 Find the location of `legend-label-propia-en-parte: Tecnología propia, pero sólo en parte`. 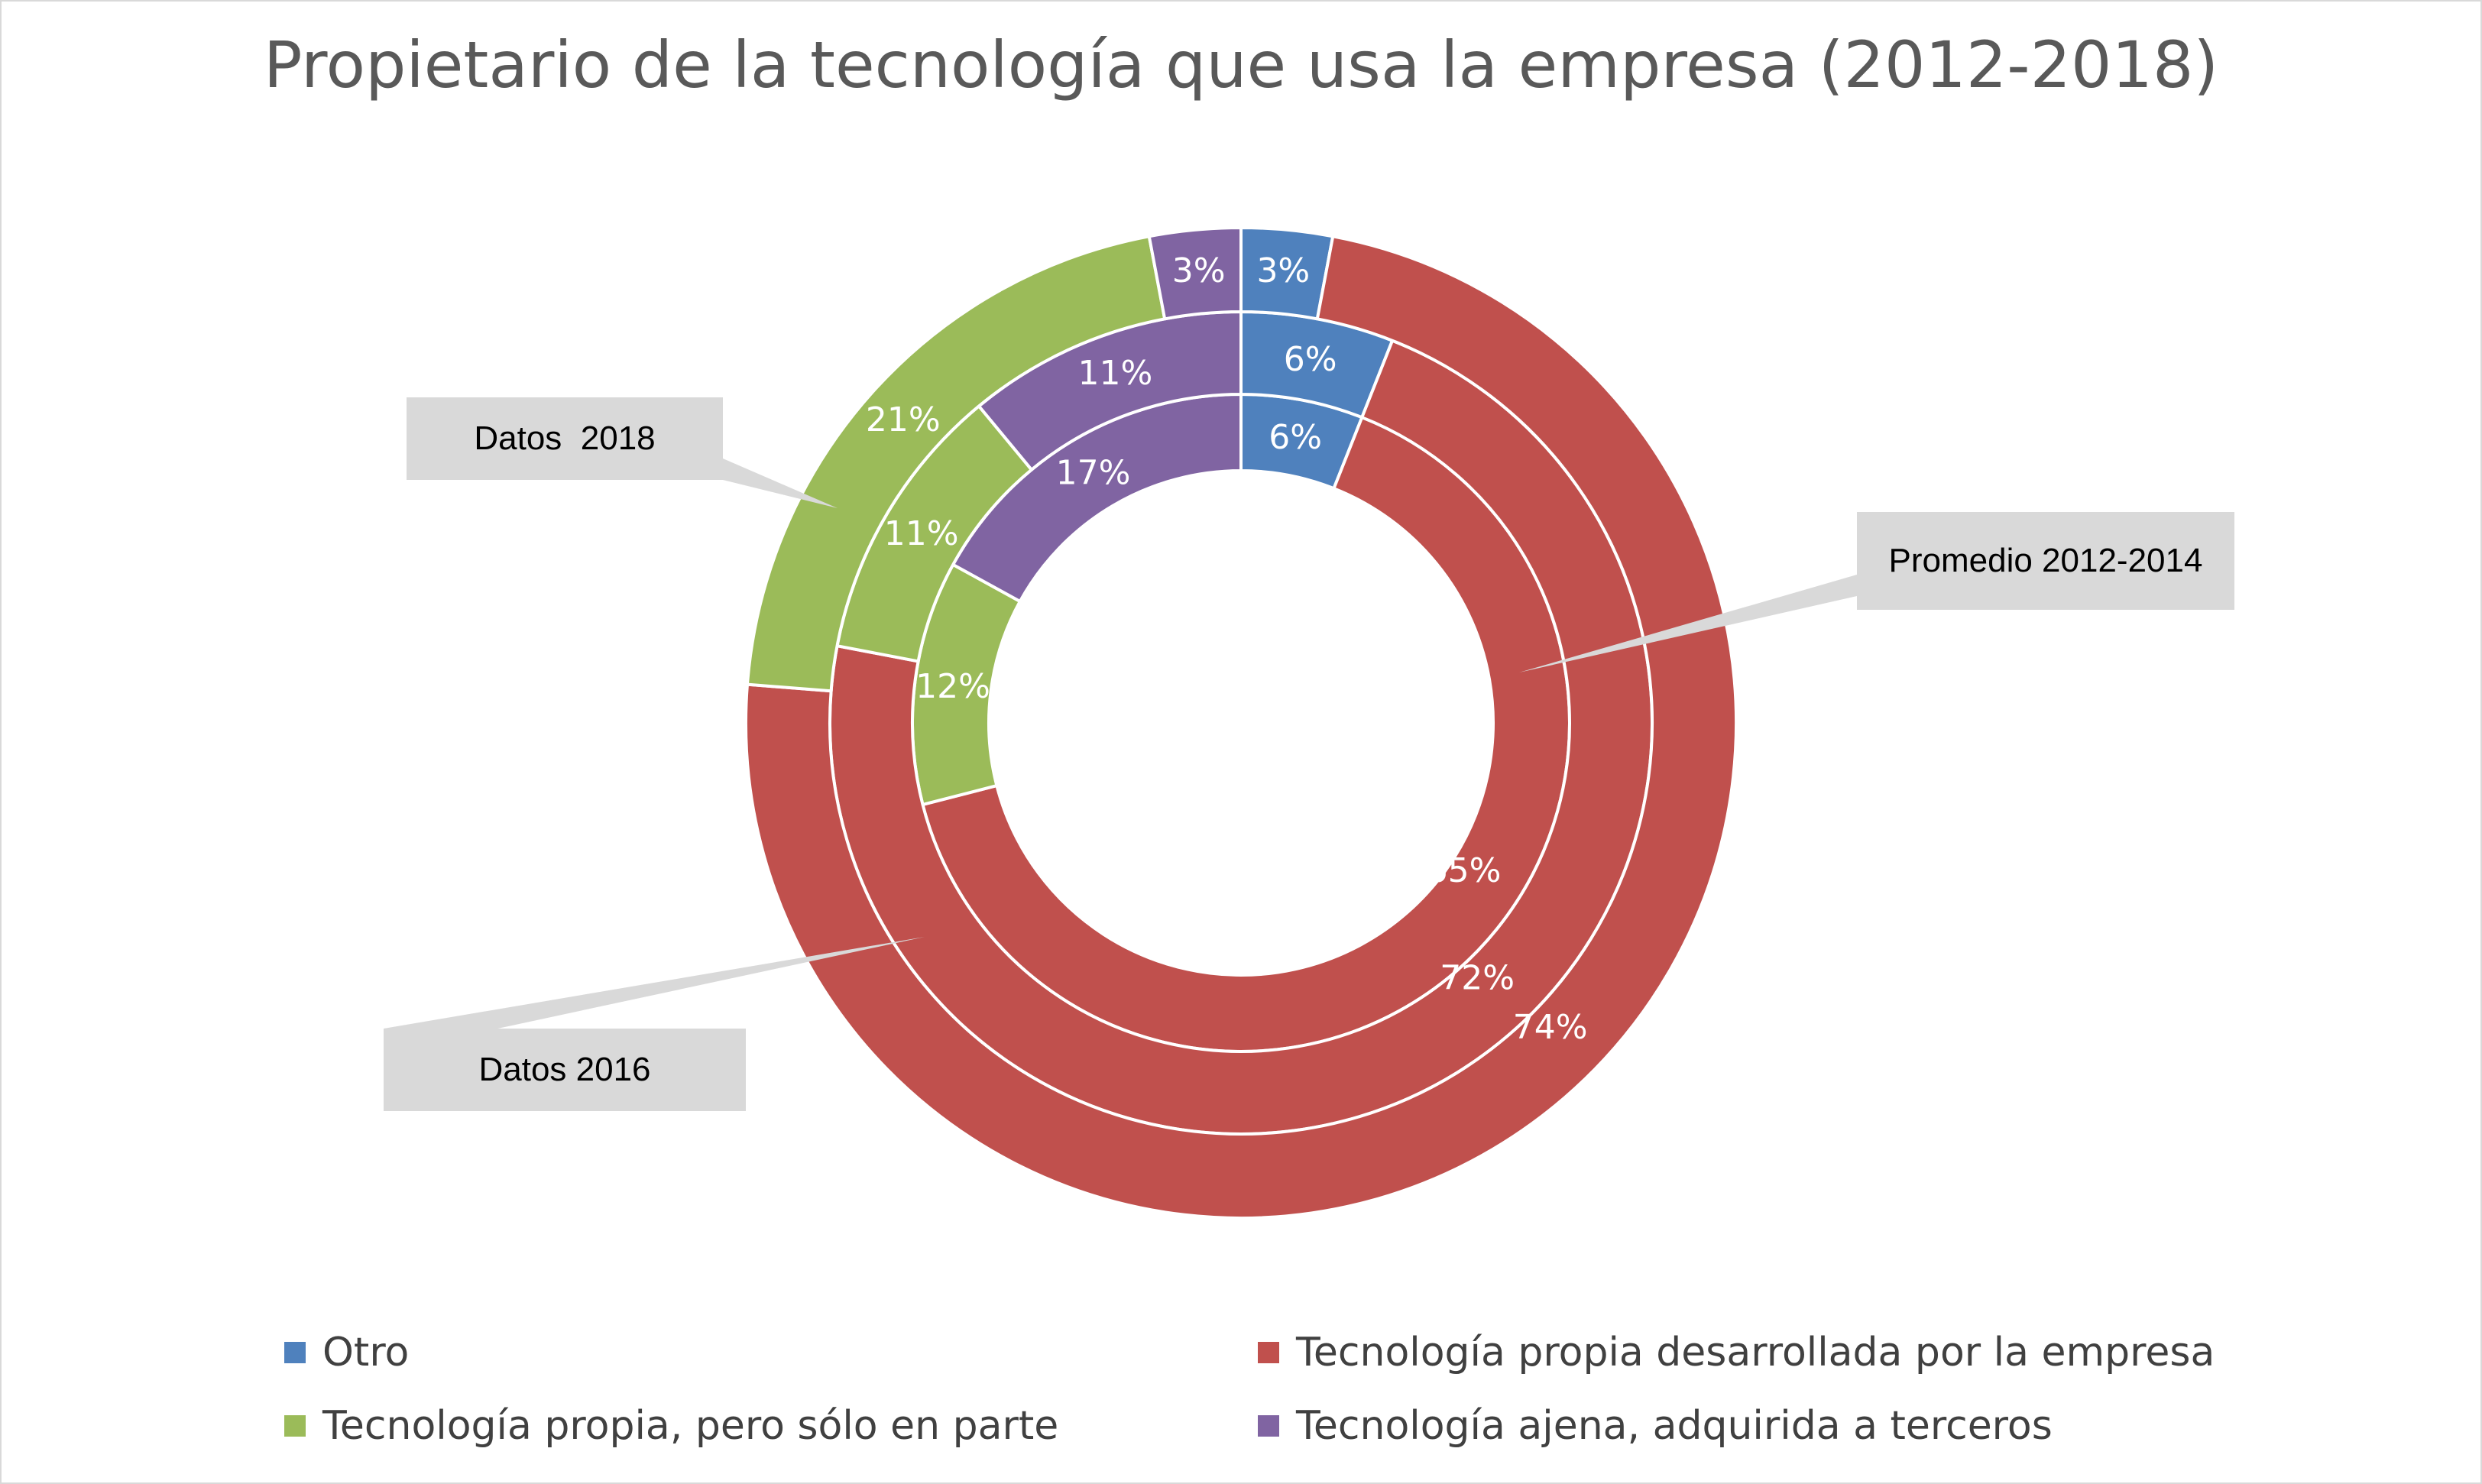

legend-label-propia-en-parte: Tecnología propia, pero sólo en parte is located at coordinates (690, 1426).